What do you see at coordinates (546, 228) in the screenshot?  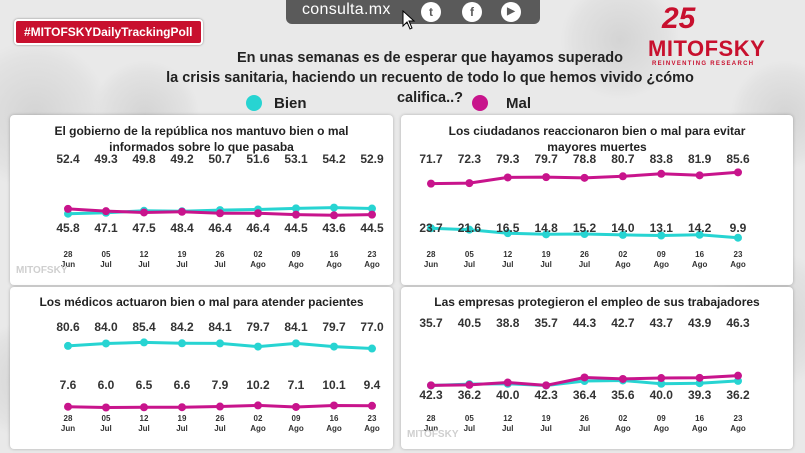 I see `data-label: 14.8` at bounding box center [546, 228].